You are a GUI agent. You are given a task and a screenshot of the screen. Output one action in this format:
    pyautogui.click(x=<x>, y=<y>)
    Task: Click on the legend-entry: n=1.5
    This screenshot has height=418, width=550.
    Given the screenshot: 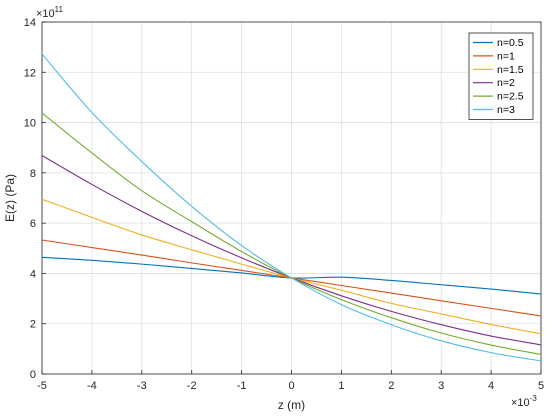 What is the action you would take?
    pyautogui.click(x=510, y=70)
    